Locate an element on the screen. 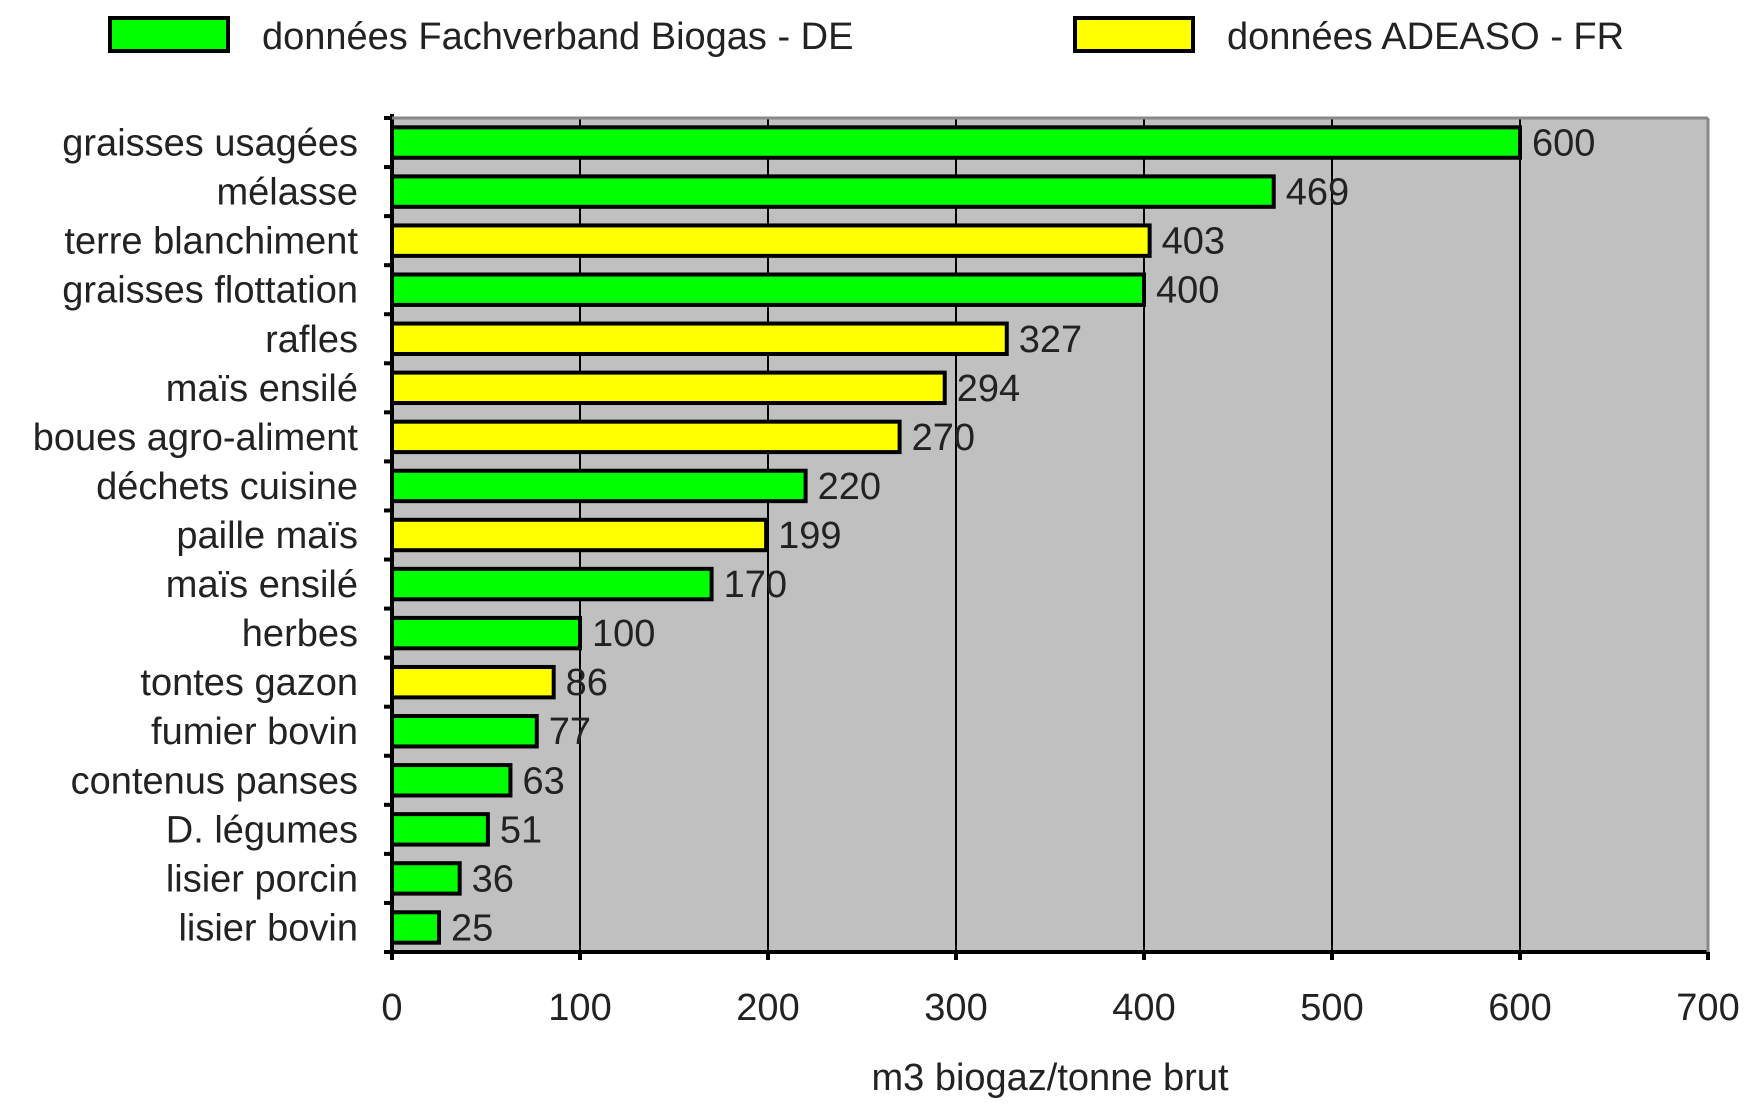 Image resolution: width=1744 pixels, height=1105 pixels. x-tick-label-100: 100 is located at coordinates (579, 1008).